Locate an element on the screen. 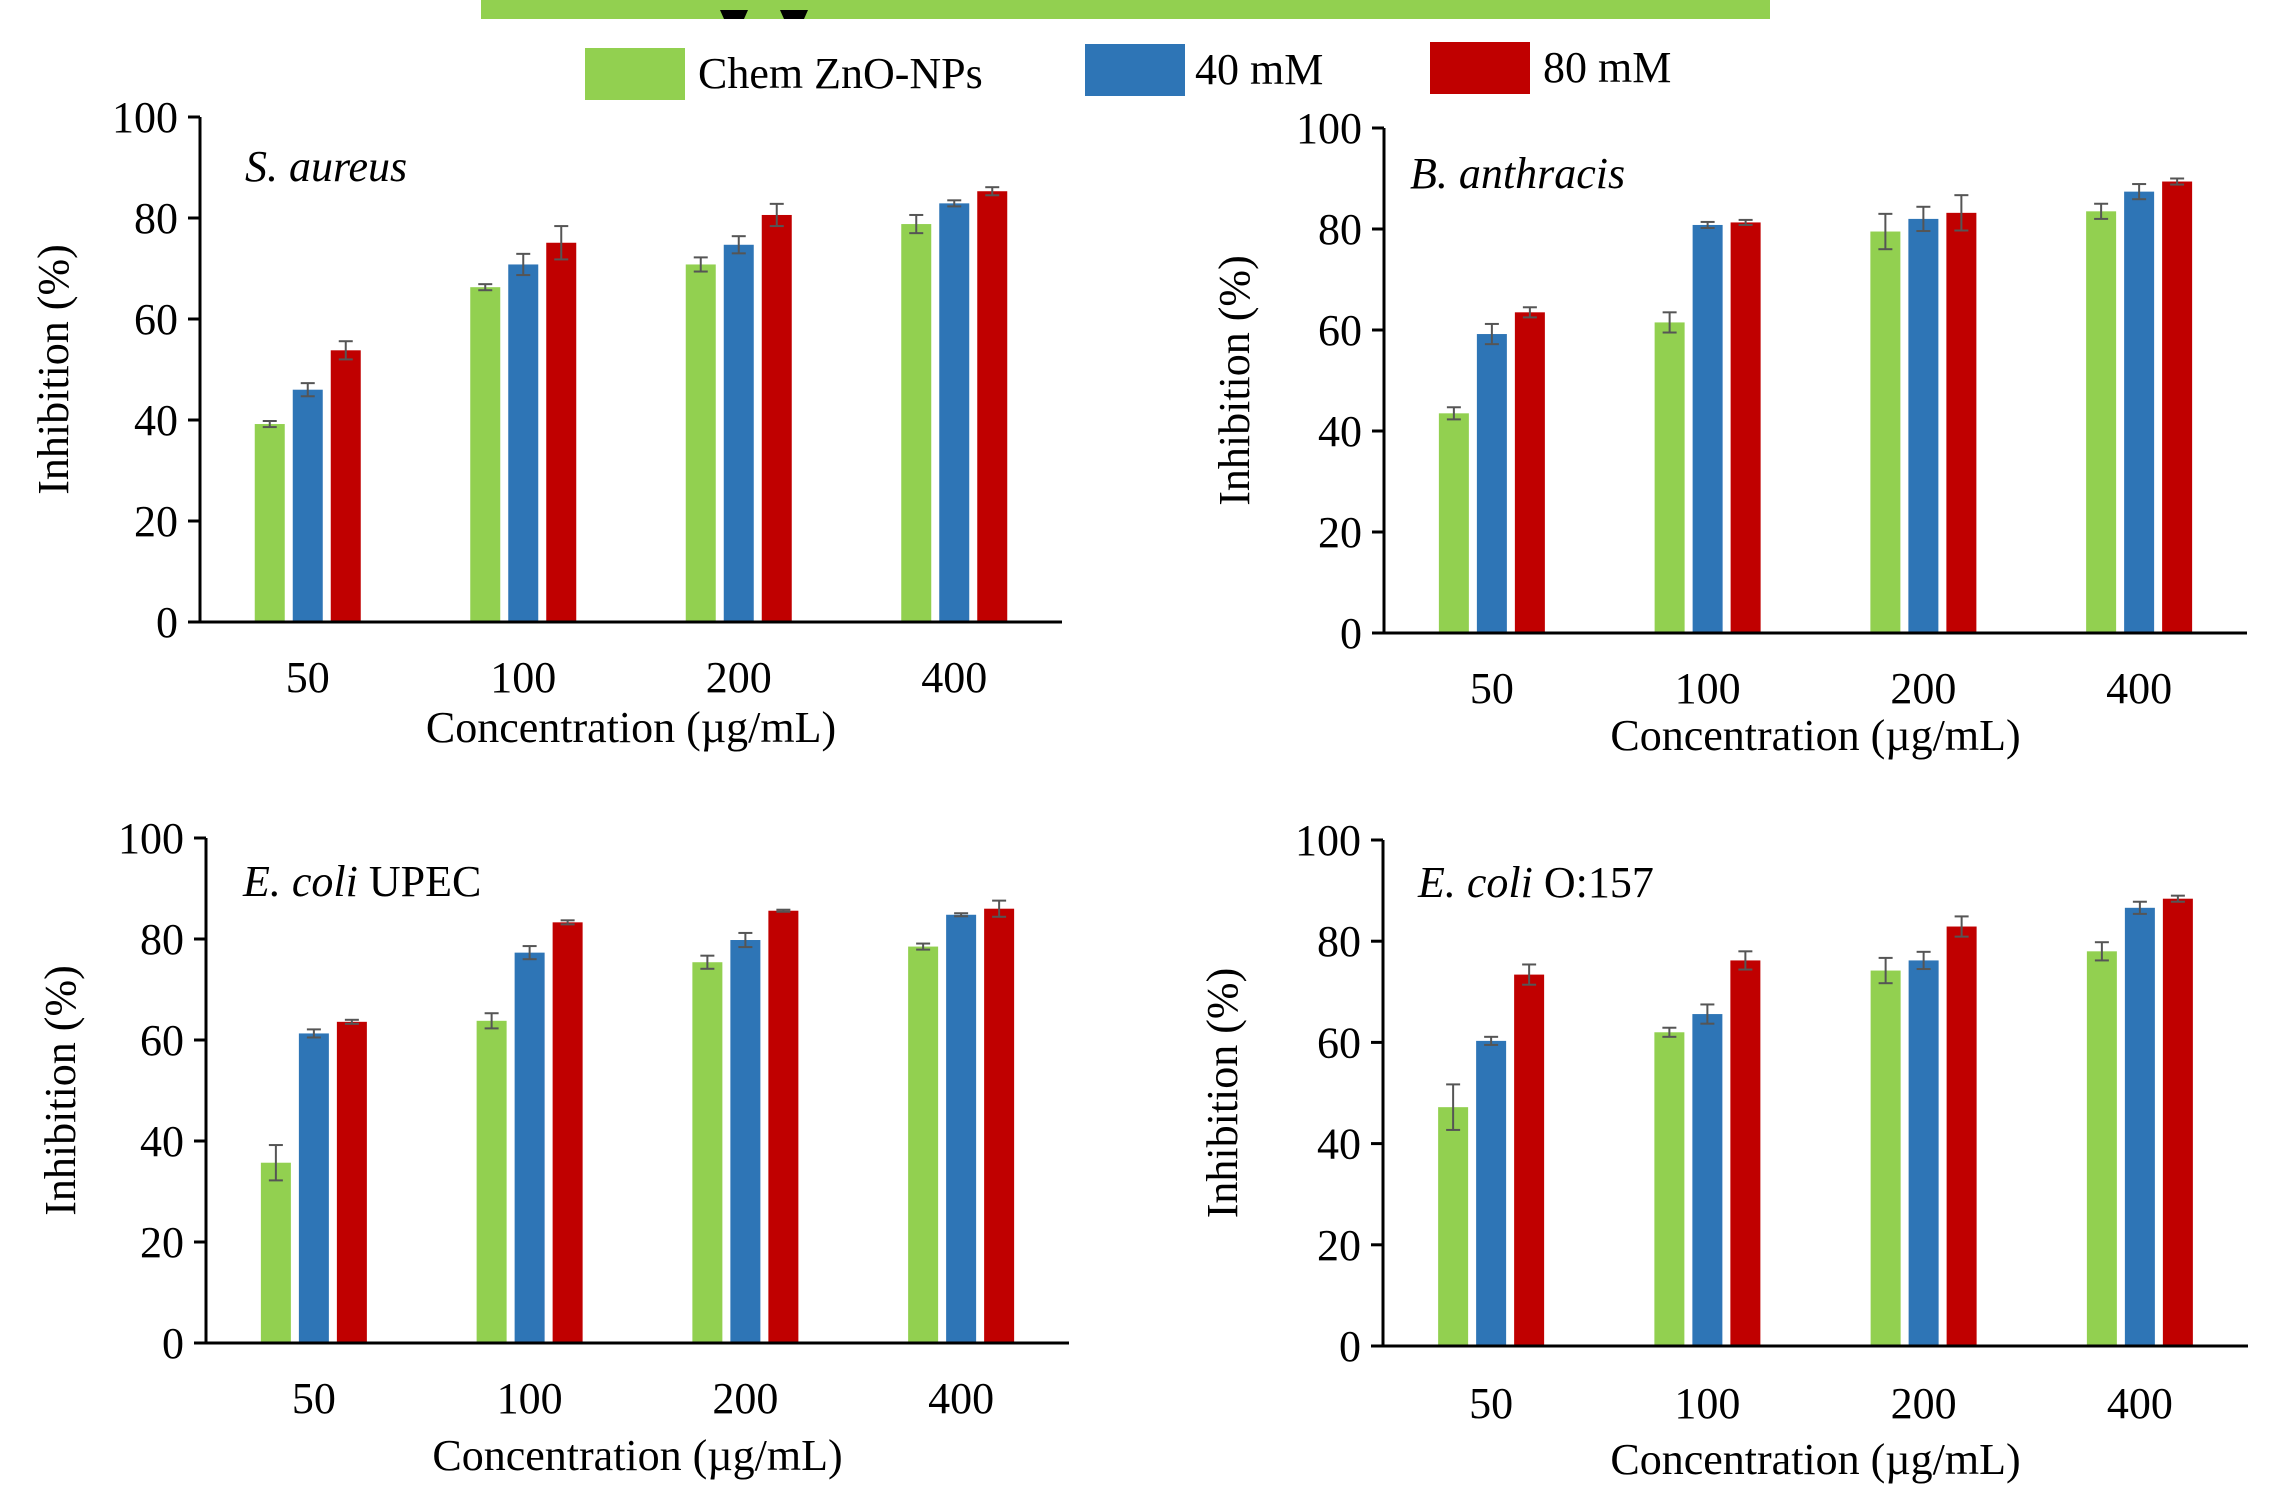 This screenshot has height=1504, width=2274. top-banner-glyph is located at coordinates (764, 14).